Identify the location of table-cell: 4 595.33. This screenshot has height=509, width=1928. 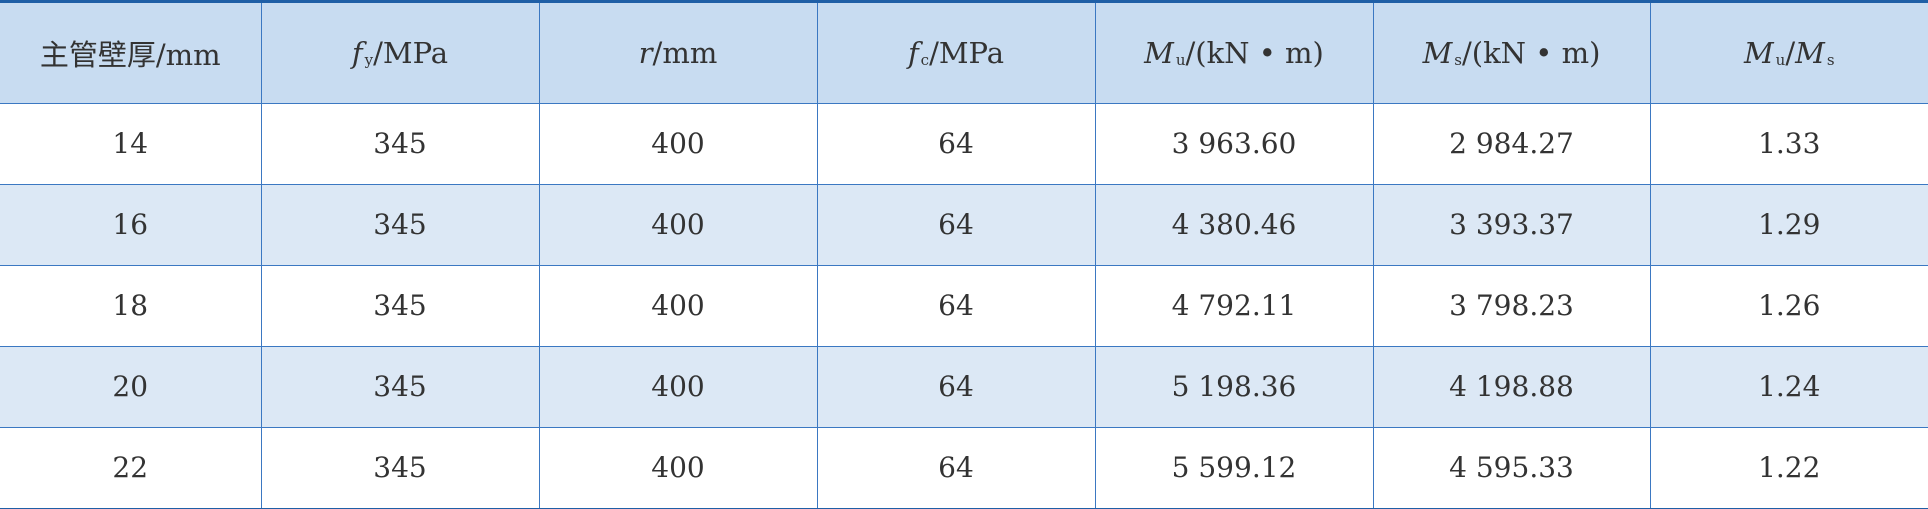
(1511, 467).